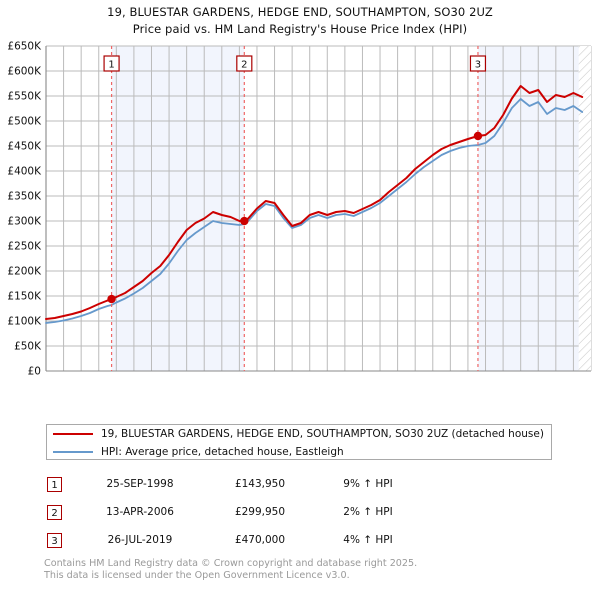 This screenshot has height=590, width=600. I want to click on marker-label-number: 3, so click(478, 64).